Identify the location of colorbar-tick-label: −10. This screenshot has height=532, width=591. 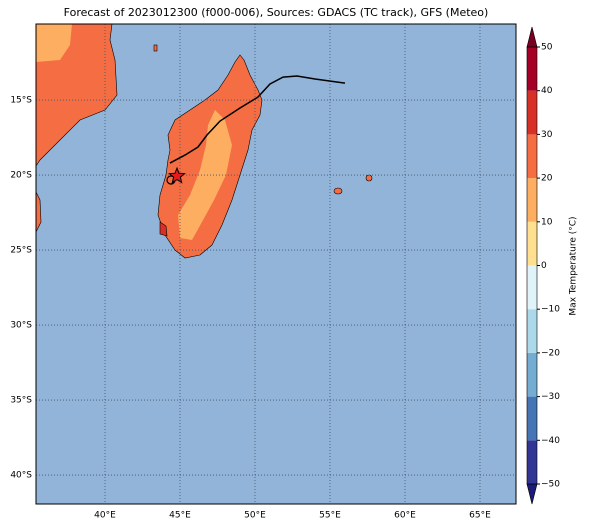
(550, 310).